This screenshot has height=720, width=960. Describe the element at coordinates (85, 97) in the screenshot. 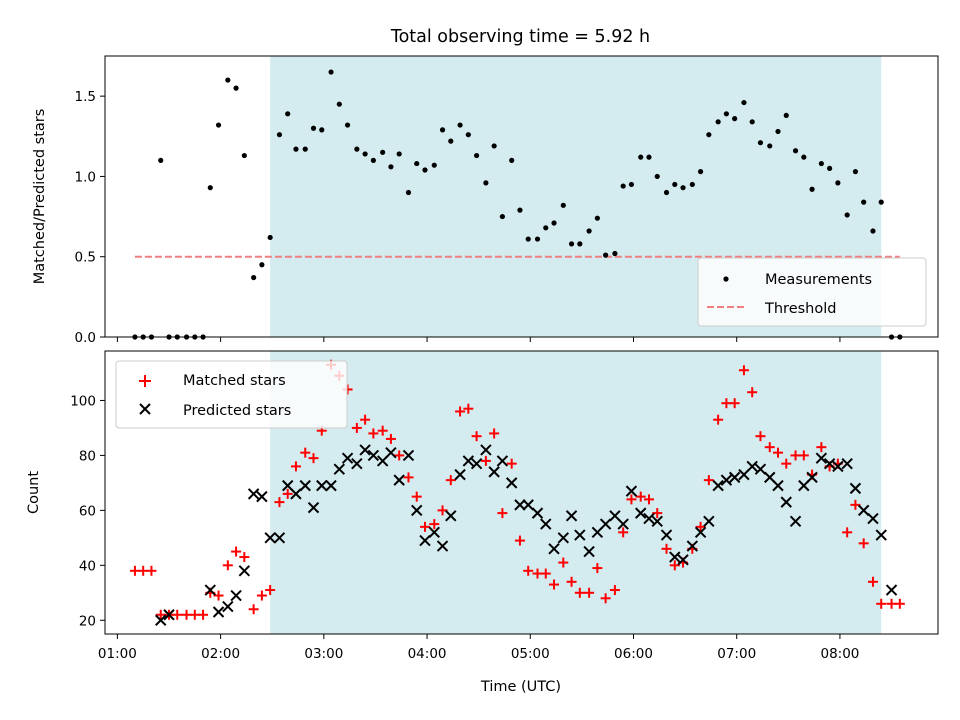

I see `top-y-tick-label: 1.5` at that location.